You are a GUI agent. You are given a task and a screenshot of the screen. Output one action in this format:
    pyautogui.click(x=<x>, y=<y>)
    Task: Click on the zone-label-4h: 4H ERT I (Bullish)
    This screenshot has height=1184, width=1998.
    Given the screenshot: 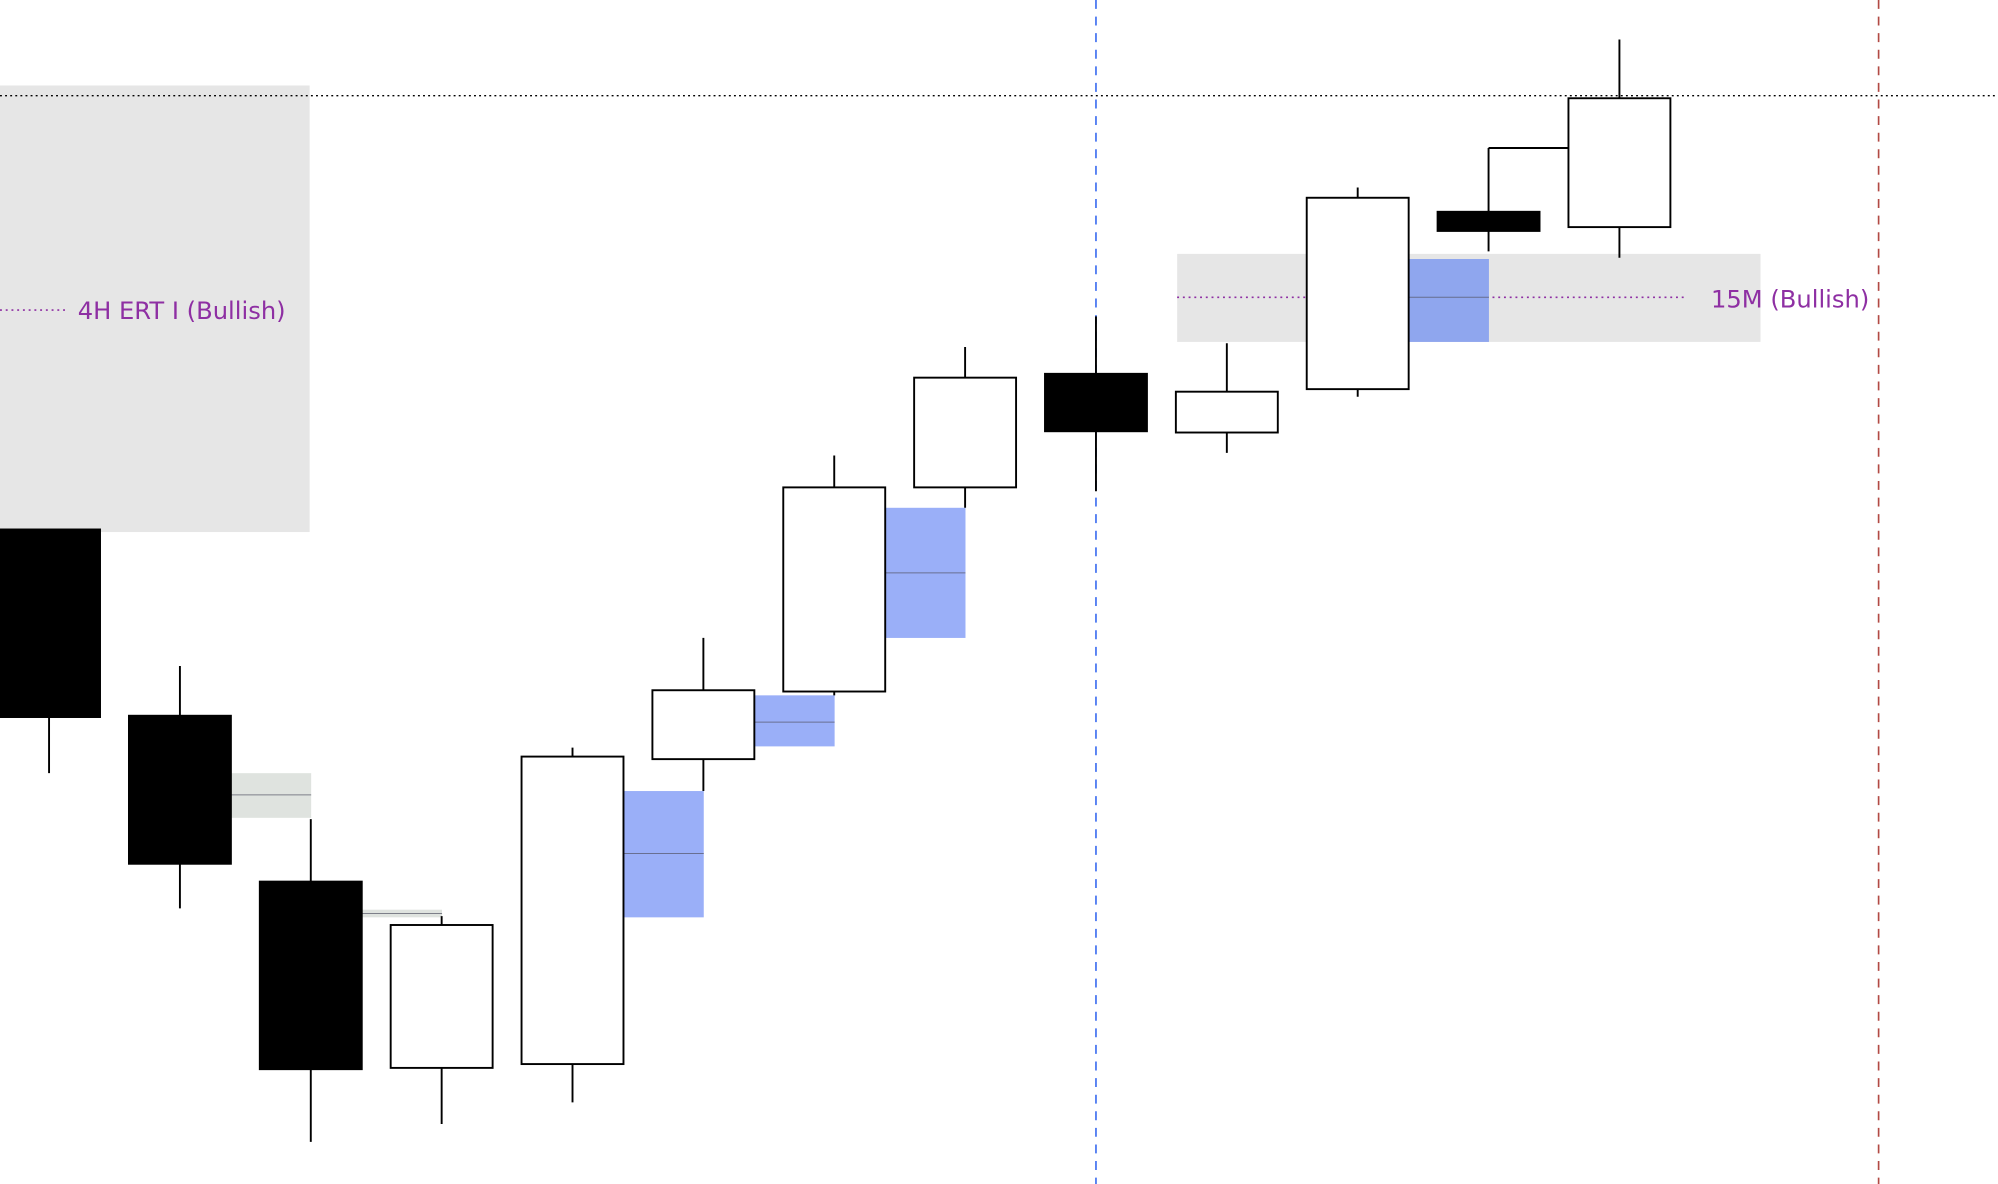 What is the action you would take?
    pyautogui.click(x=182, y=311)
    